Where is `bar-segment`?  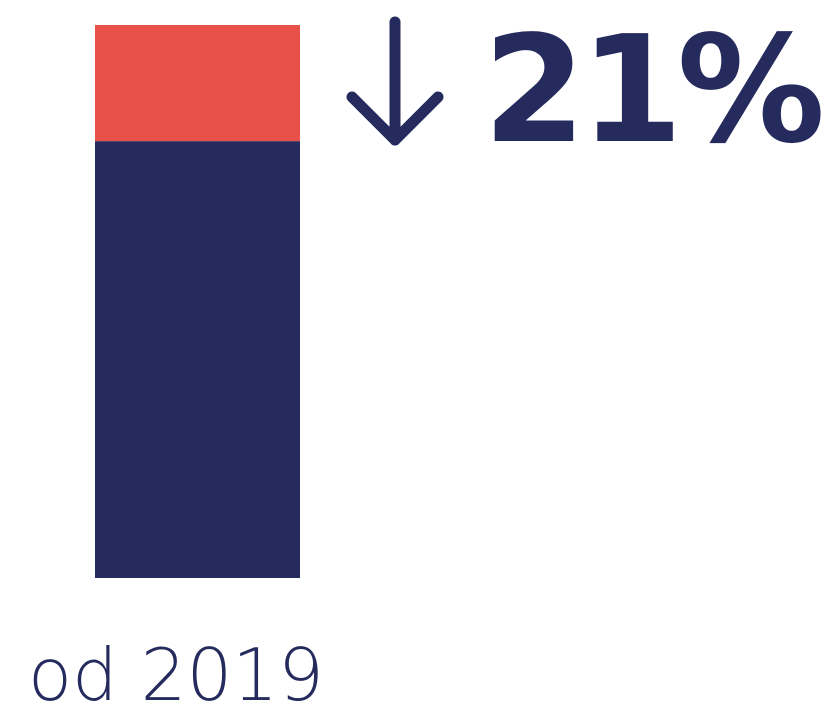
bar-segment is located at coordinates (197, 83).